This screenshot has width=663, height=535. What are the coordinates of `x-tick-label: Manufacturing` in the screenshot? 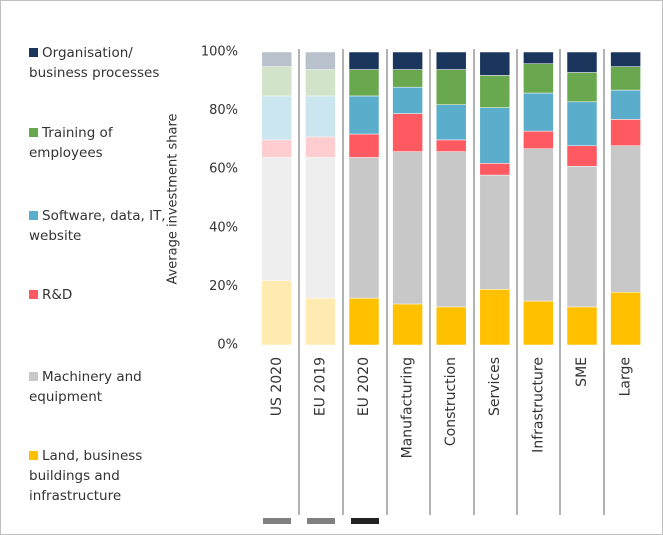 It's located at (408, 407).